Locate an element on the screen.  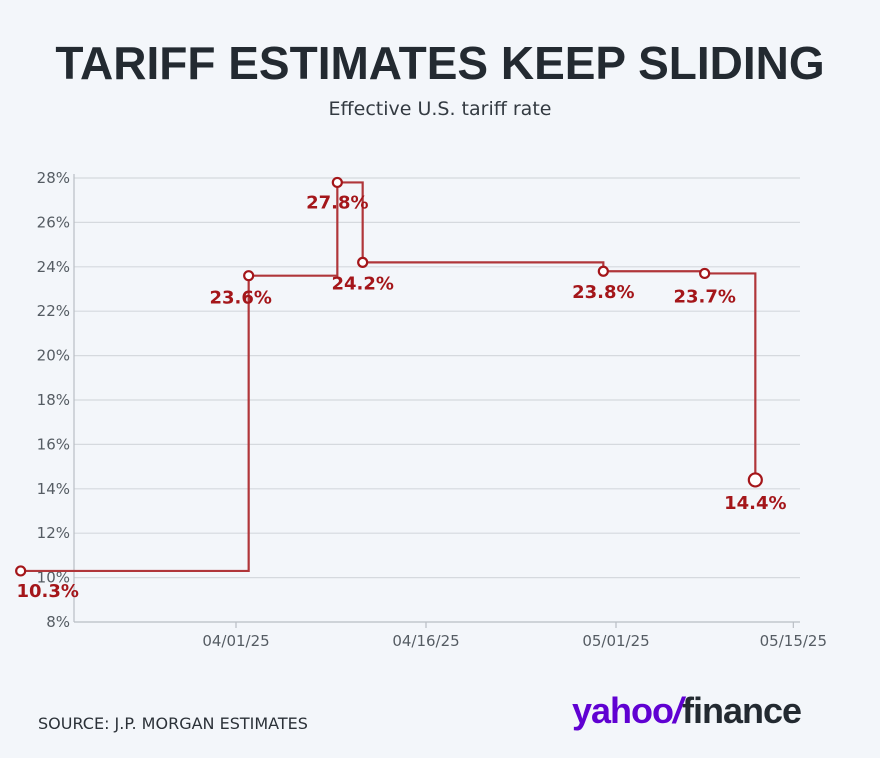
y-tick-label: 20% is located at coordinates (53, 356).